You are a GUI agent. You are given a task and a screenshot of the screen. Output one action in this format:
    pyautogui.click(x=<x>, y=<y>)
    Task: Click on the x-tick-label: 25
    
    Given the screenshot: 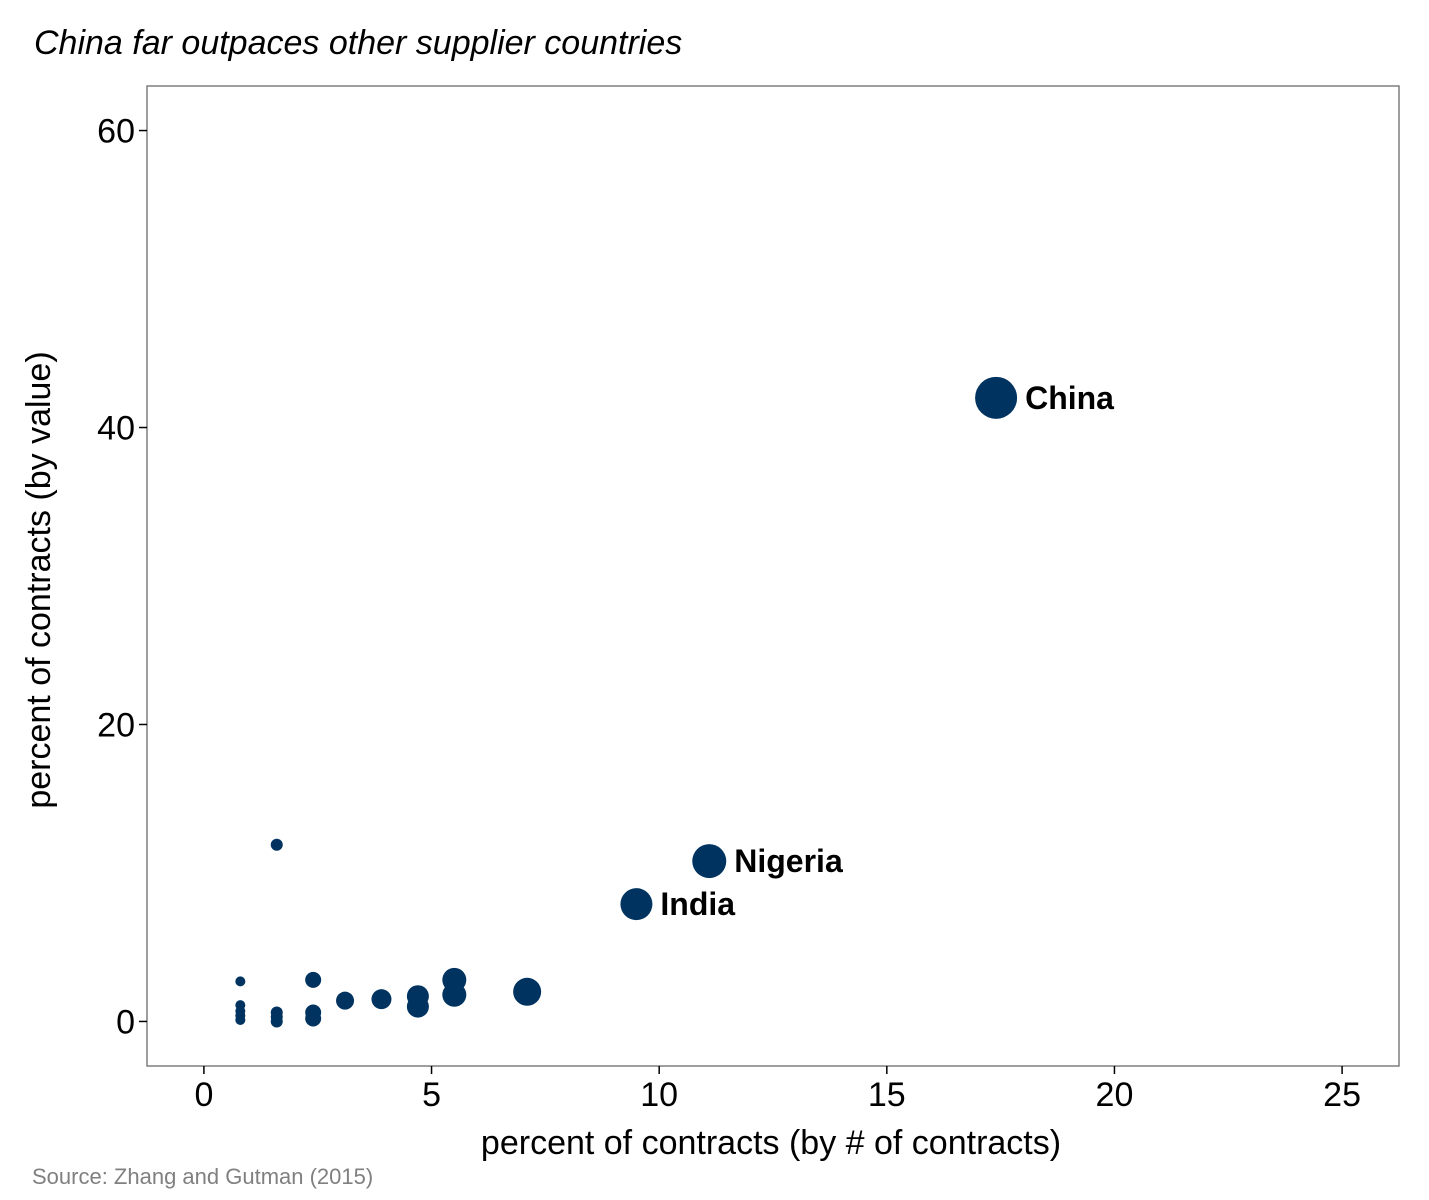 What is the action you would take?
    pyautogui.click(x=1342, y=1095)
    